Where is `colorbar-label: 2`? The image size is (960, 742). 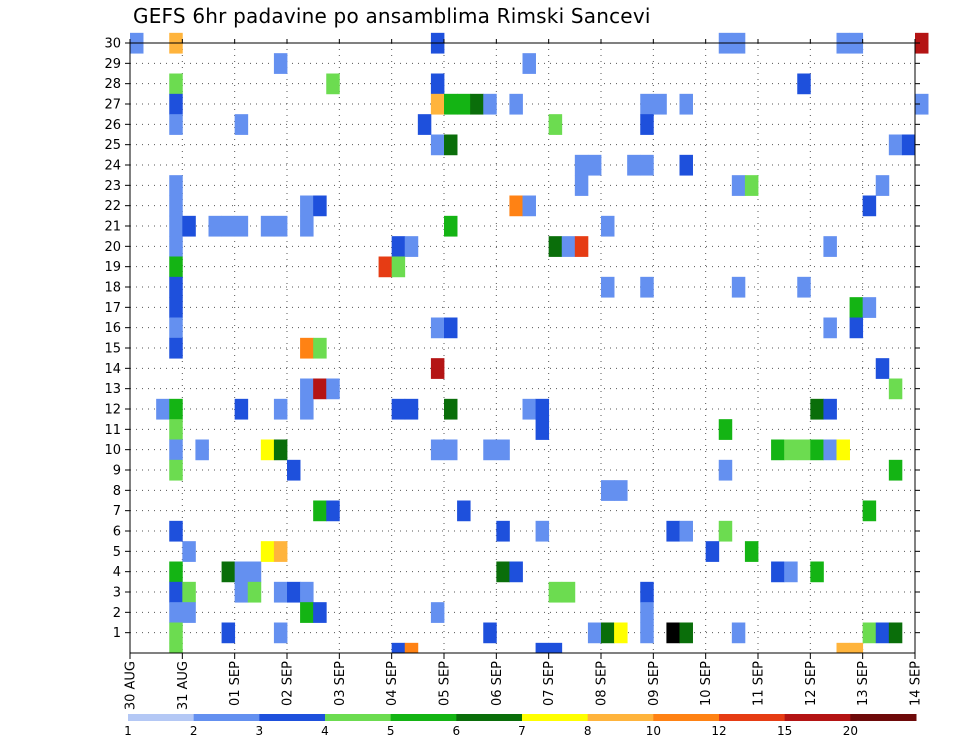 colorbar-label: 2 is located at coordinates (194, 731).